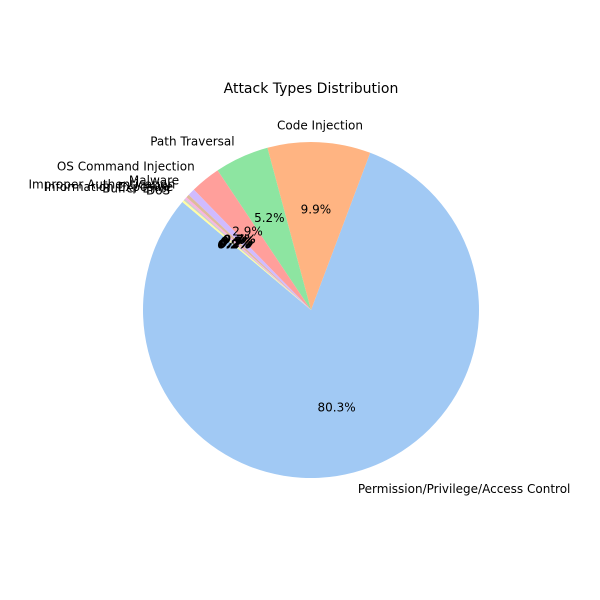  What do you see at coordinates (158, 190) in the screenshot?
I see `category-label: DoS` at bounding box center [158, 190].